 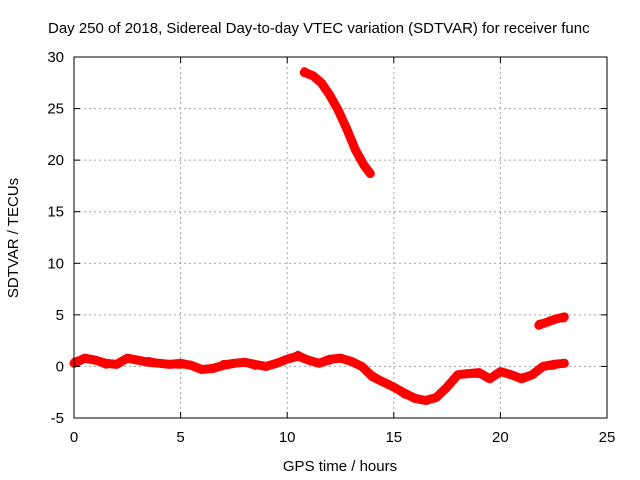 I want to click on x-tick-label: 10, so click(x=287, y=437).